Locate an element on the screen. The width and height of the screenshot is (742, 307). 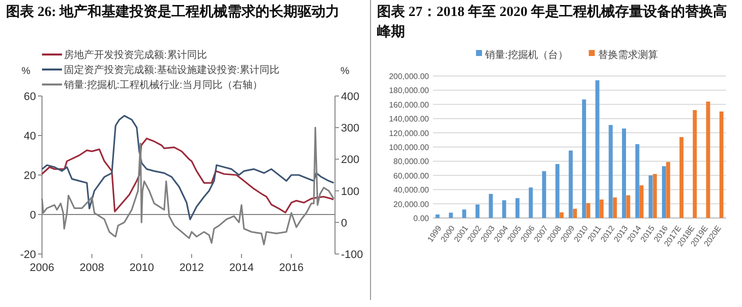
chart-title: 图表 26: 地产和基建投资是工程机械需求的长期驱动力 is located at coordinates (173, 12).